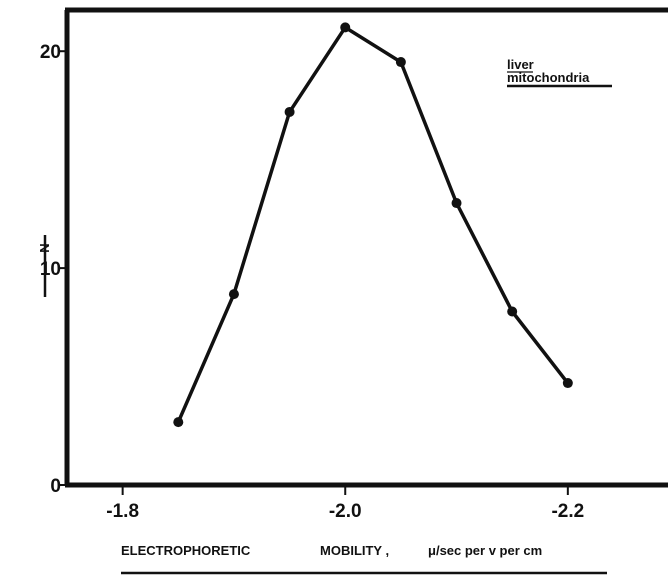 The image size is (668, 580). Describe the element at coordinates (567, 511) in the screenshot. I see `x-tick-label-2: -2.2` at that location.